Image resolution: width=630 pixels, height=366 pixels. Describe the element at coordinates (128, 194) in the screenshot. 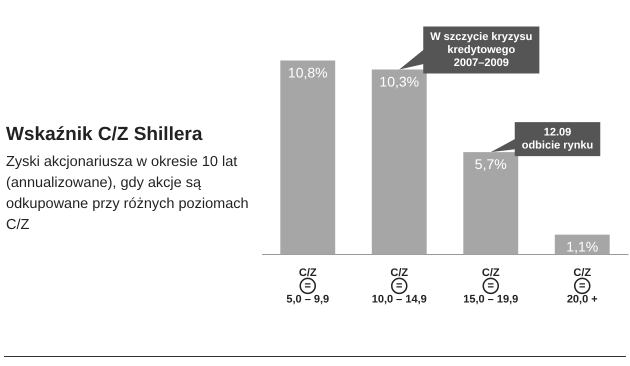

I see `text: Zyski akcjonariusza w okresie 10 lat (annualizowane), gdy akcje są odkupowane przy różnych poziomach C/Z` at that location.